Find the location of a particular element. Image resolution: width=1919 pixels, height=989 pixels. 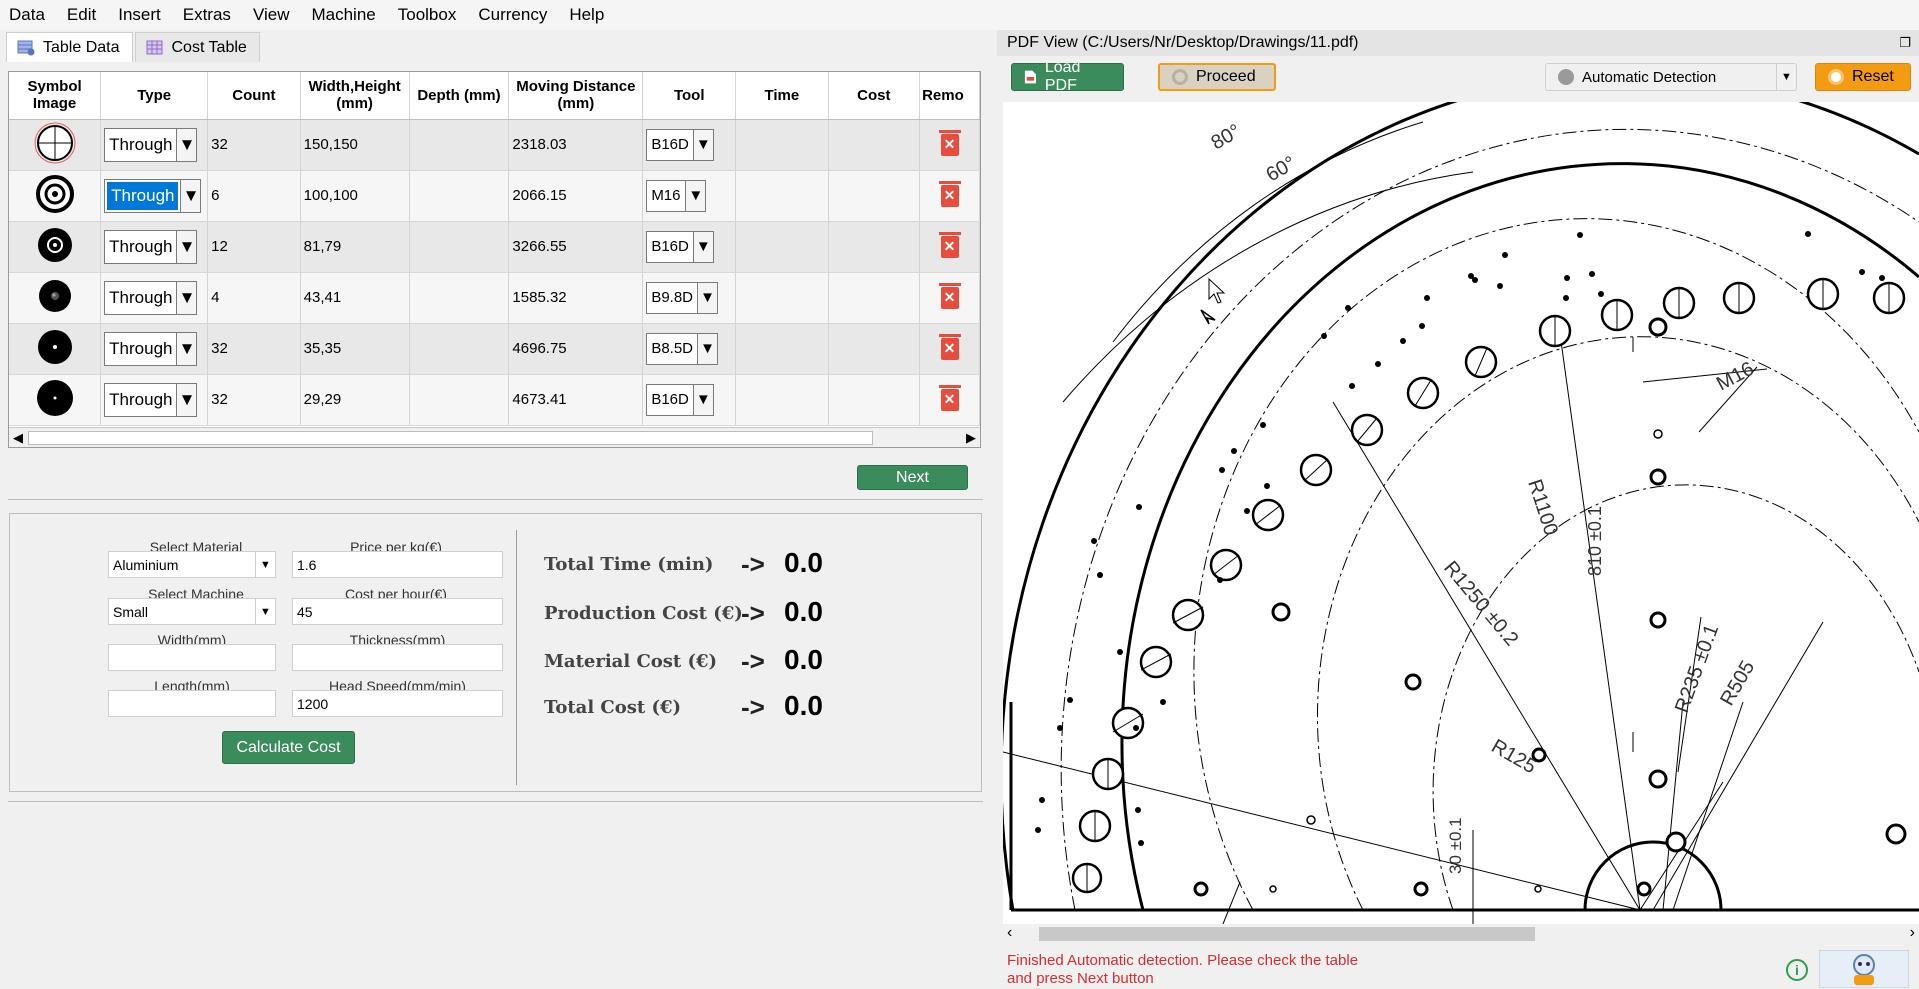

width-height-cell: 81,79 is located at coordinates (355, 247).